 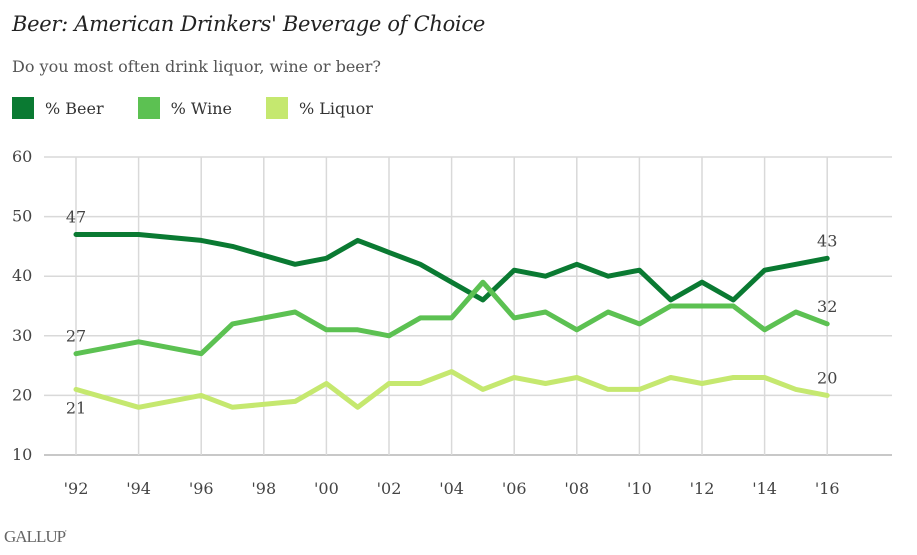 I want to click on x-tick-label: '10, so click(x=639, y=488).